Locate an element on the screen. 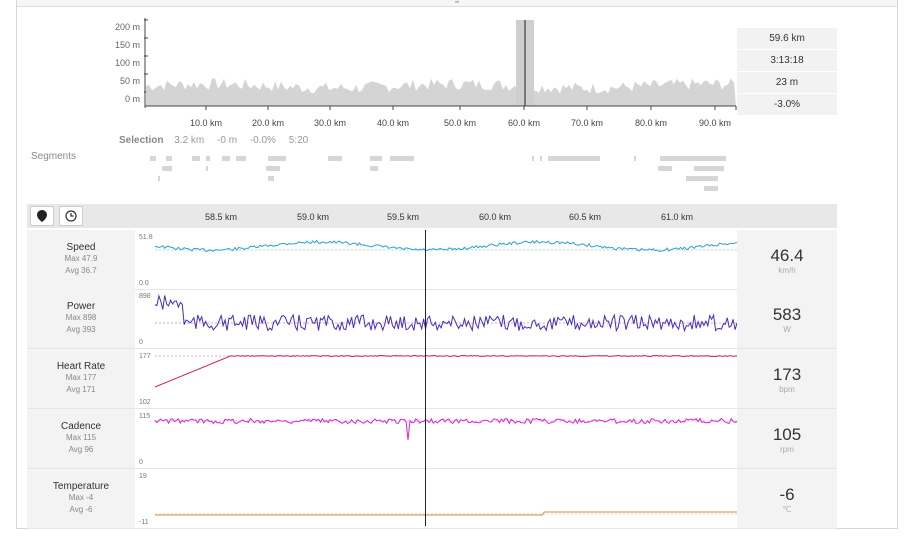  track-max: Max 47.9 is located at coordinates (81, 258).